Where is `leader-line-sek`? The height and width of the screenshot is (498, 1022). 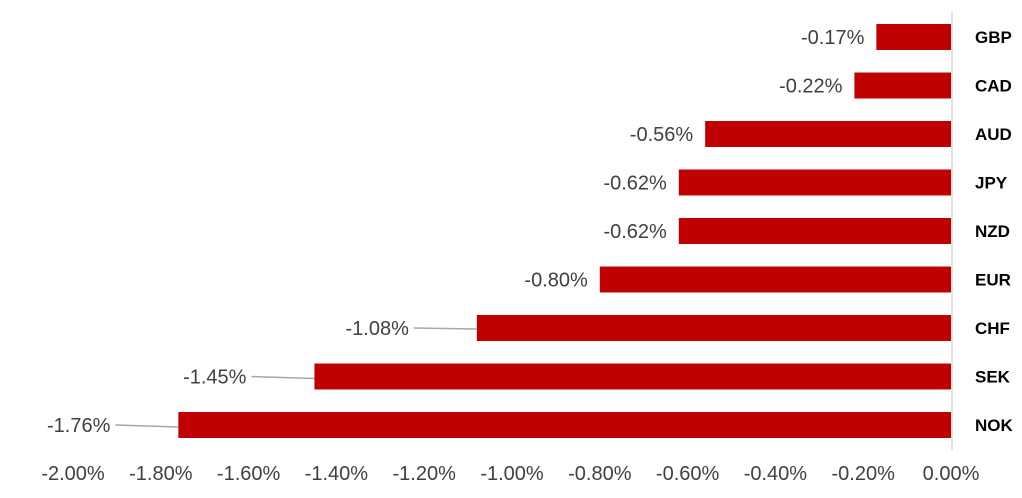
leader-line-sek is located at coordinates (283, 377).